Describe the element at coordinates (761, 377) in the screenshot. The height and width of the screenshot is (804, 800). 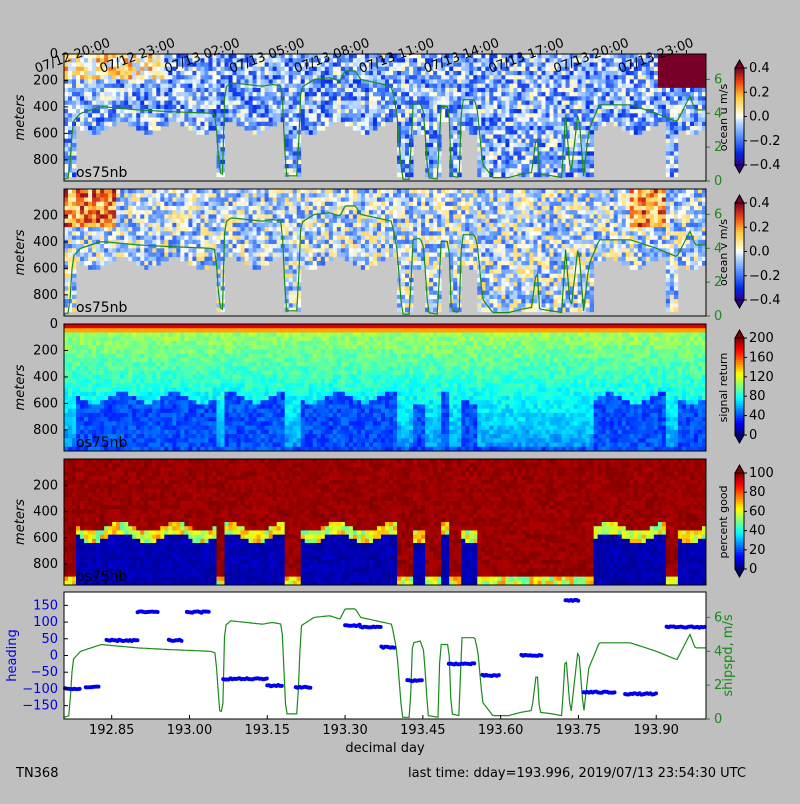
I see `colorbar-tick-label: 120` at that location.